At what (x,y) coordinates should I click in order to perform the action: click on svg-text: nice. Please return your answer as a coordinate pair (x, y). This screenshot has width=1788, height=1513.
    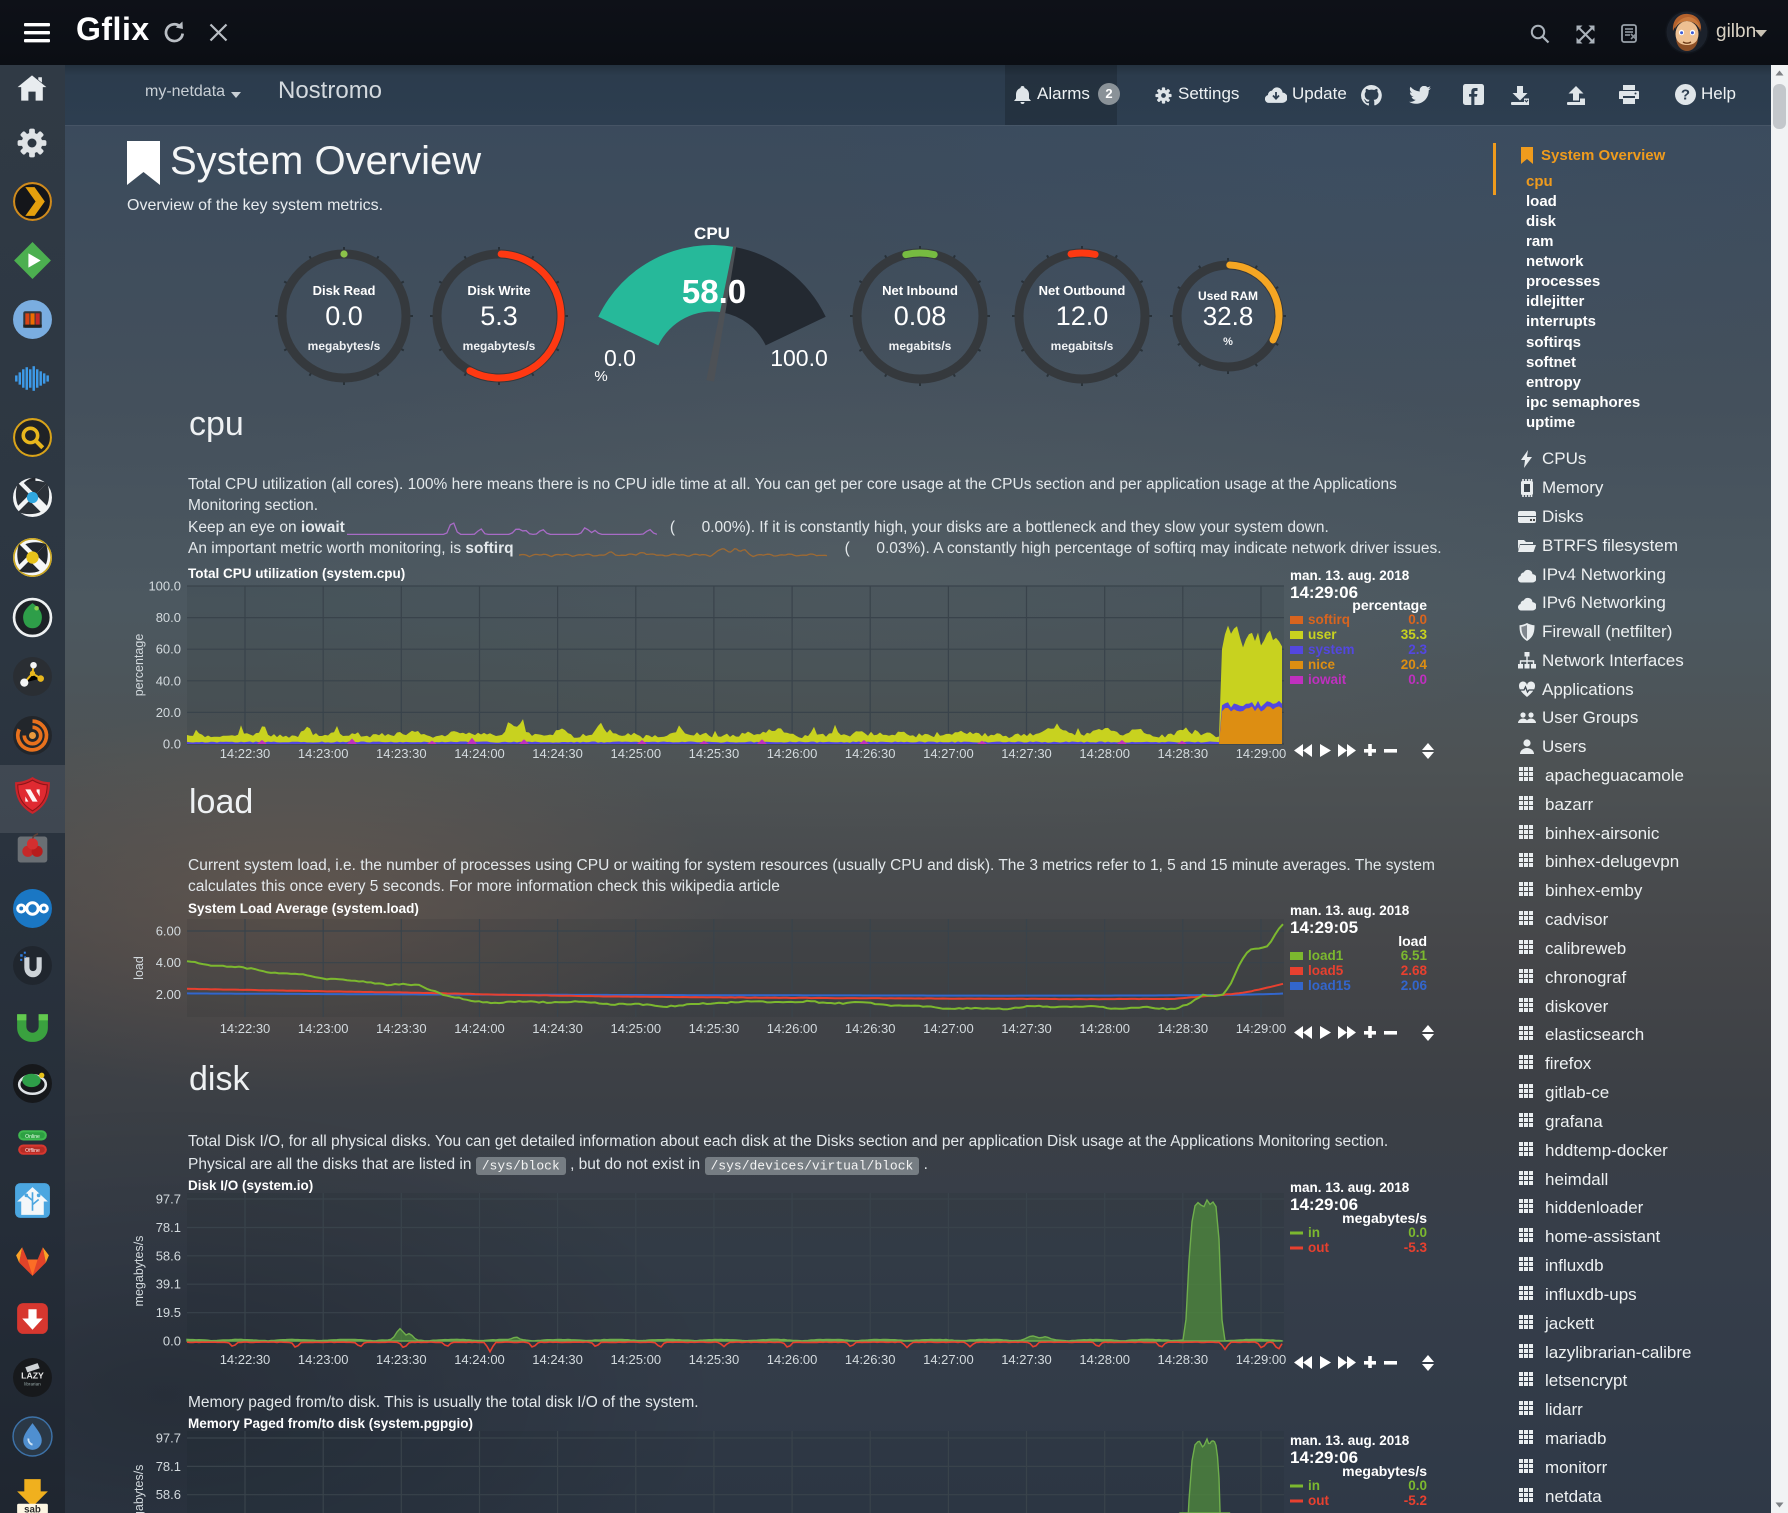
    Looking at the image, I should click on (1322, 664).